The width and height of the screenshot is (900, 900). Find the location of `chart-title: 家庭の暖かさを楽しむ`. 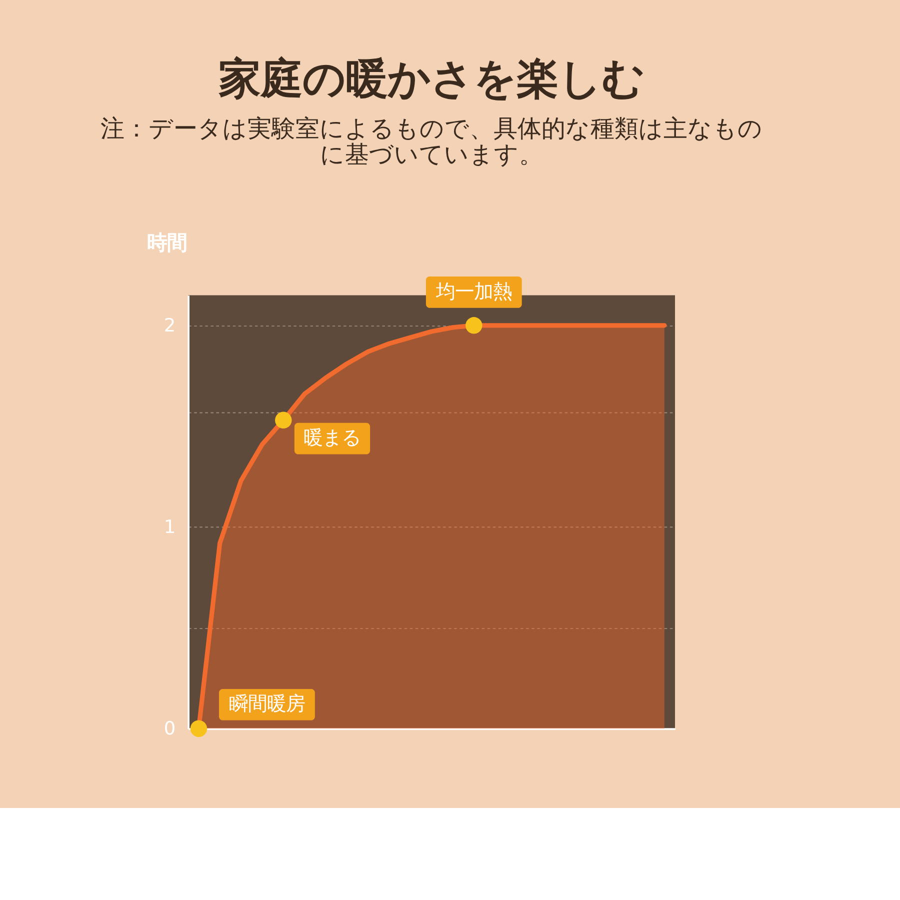

chart-title: 家庭の暖かさを楽しむ is located at coordinates (431, 79).